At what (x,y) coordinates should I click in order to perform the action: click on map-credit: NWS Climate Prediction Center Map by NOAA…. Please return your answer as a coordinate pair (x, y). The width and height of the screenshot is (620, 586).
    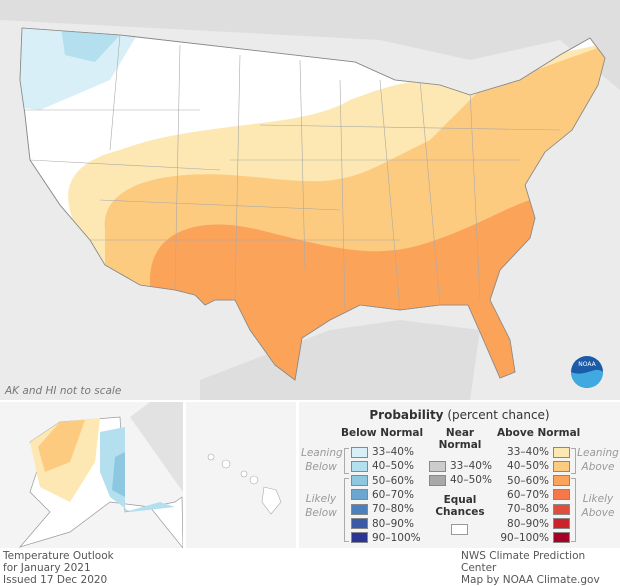
    Looking at the image, I should click on (530, 568).